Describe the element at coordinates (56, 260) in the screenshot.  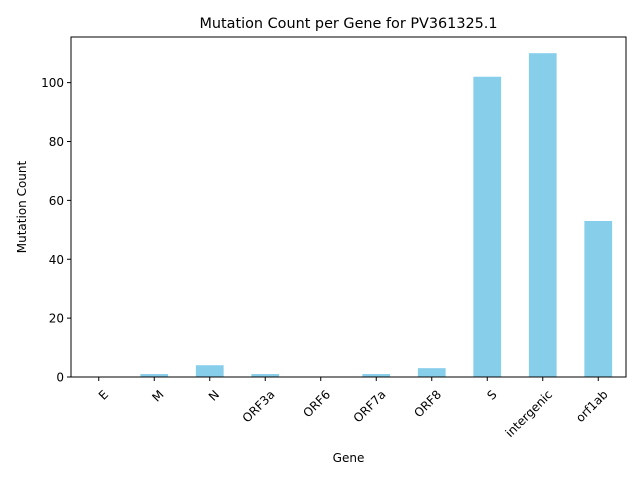
I see `y-tick-label: 40` at that location.